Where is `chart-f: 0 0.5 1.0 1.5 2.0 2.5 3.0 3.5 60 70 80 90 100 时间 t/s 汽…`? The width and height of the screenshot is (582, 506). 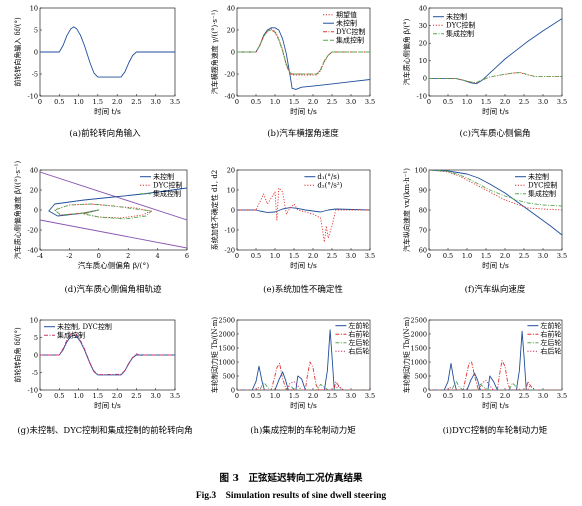 chart-f: 0 0.5 1.0 1.5 2.0 2.5 3.0 3.5 60 70 80 90 100 时间 t/s 汽… is located at coordinates (484, 230).